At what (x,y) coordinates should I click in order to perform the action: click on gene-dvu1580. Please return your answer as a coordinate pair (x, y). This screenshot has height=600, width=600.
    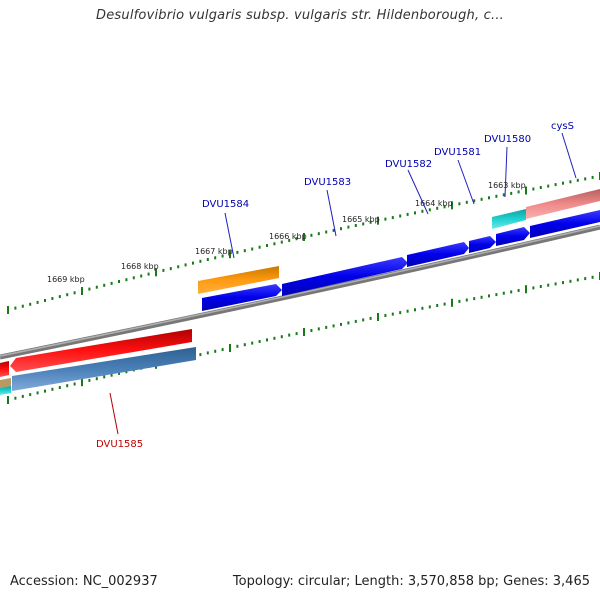
    Looking at the image, I should click on (513, 236).